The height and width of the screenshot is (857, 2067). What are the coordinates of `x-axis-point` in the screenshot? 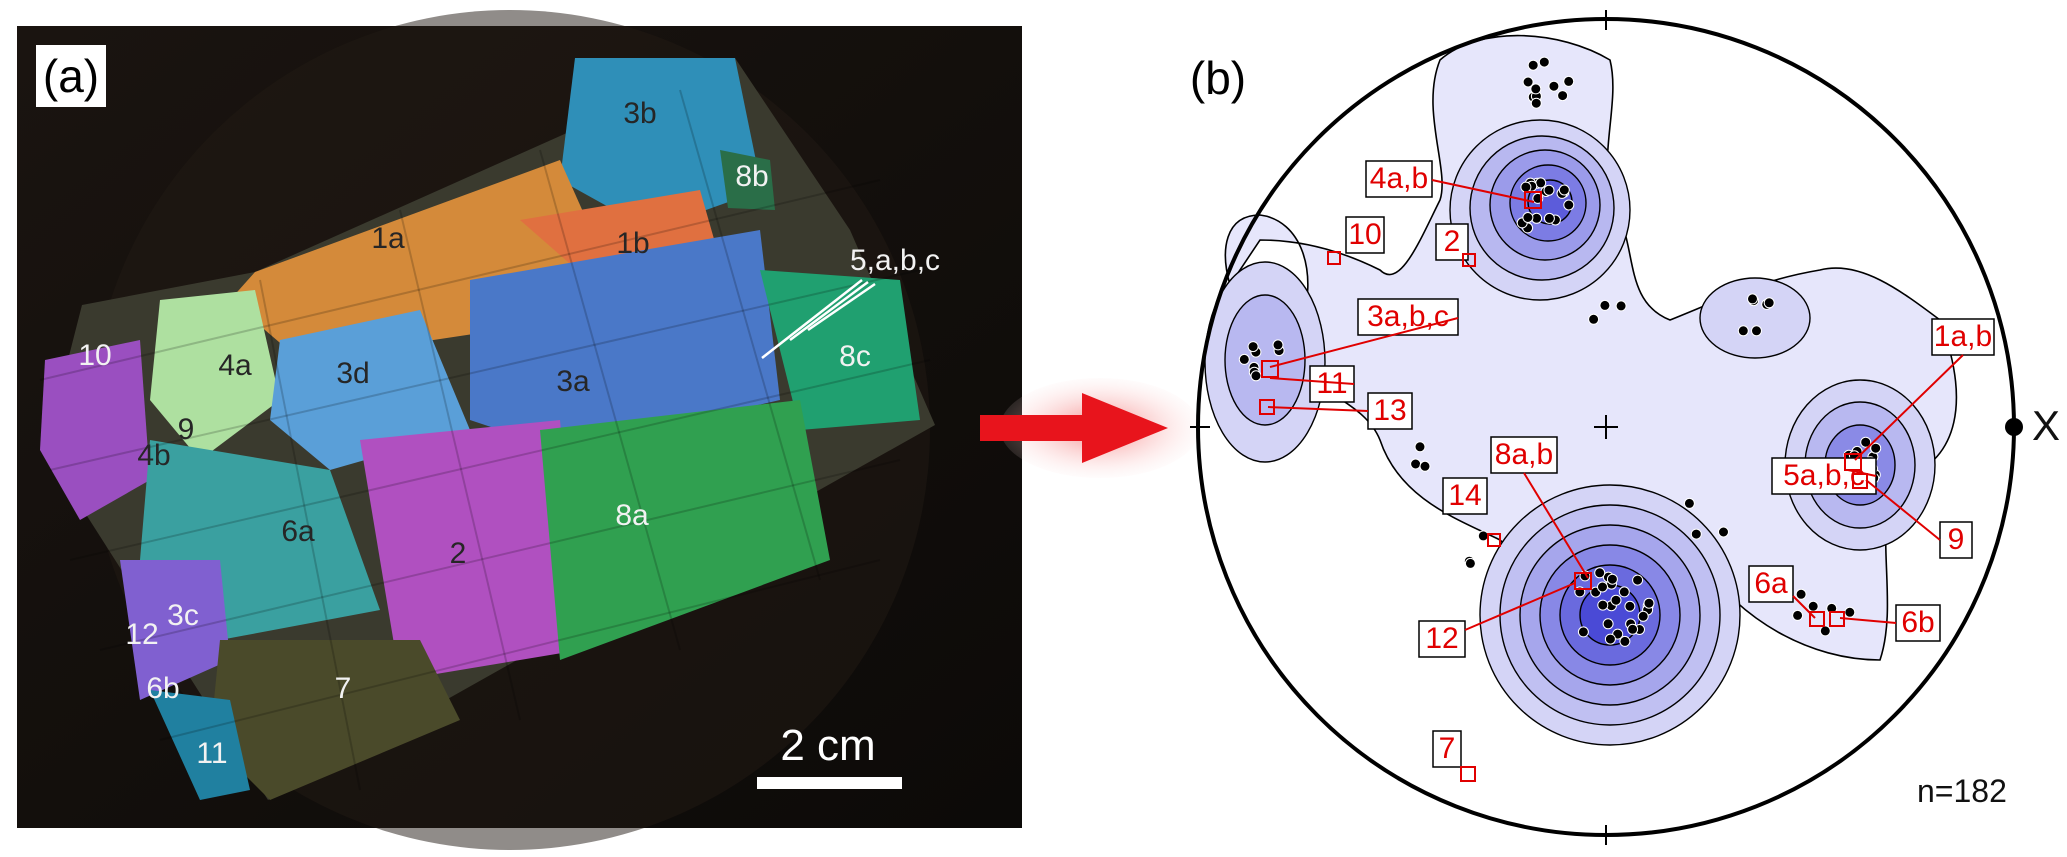 It's located at (2014, 427).